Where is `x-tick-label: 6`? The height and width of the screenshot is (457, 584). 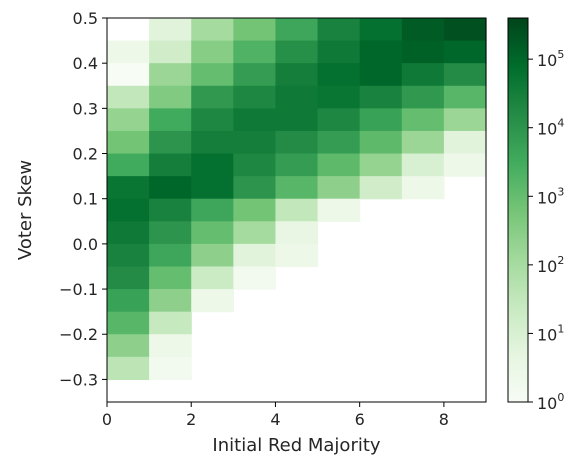 x-tick-label: 6 is located at coordinates (360, 419).